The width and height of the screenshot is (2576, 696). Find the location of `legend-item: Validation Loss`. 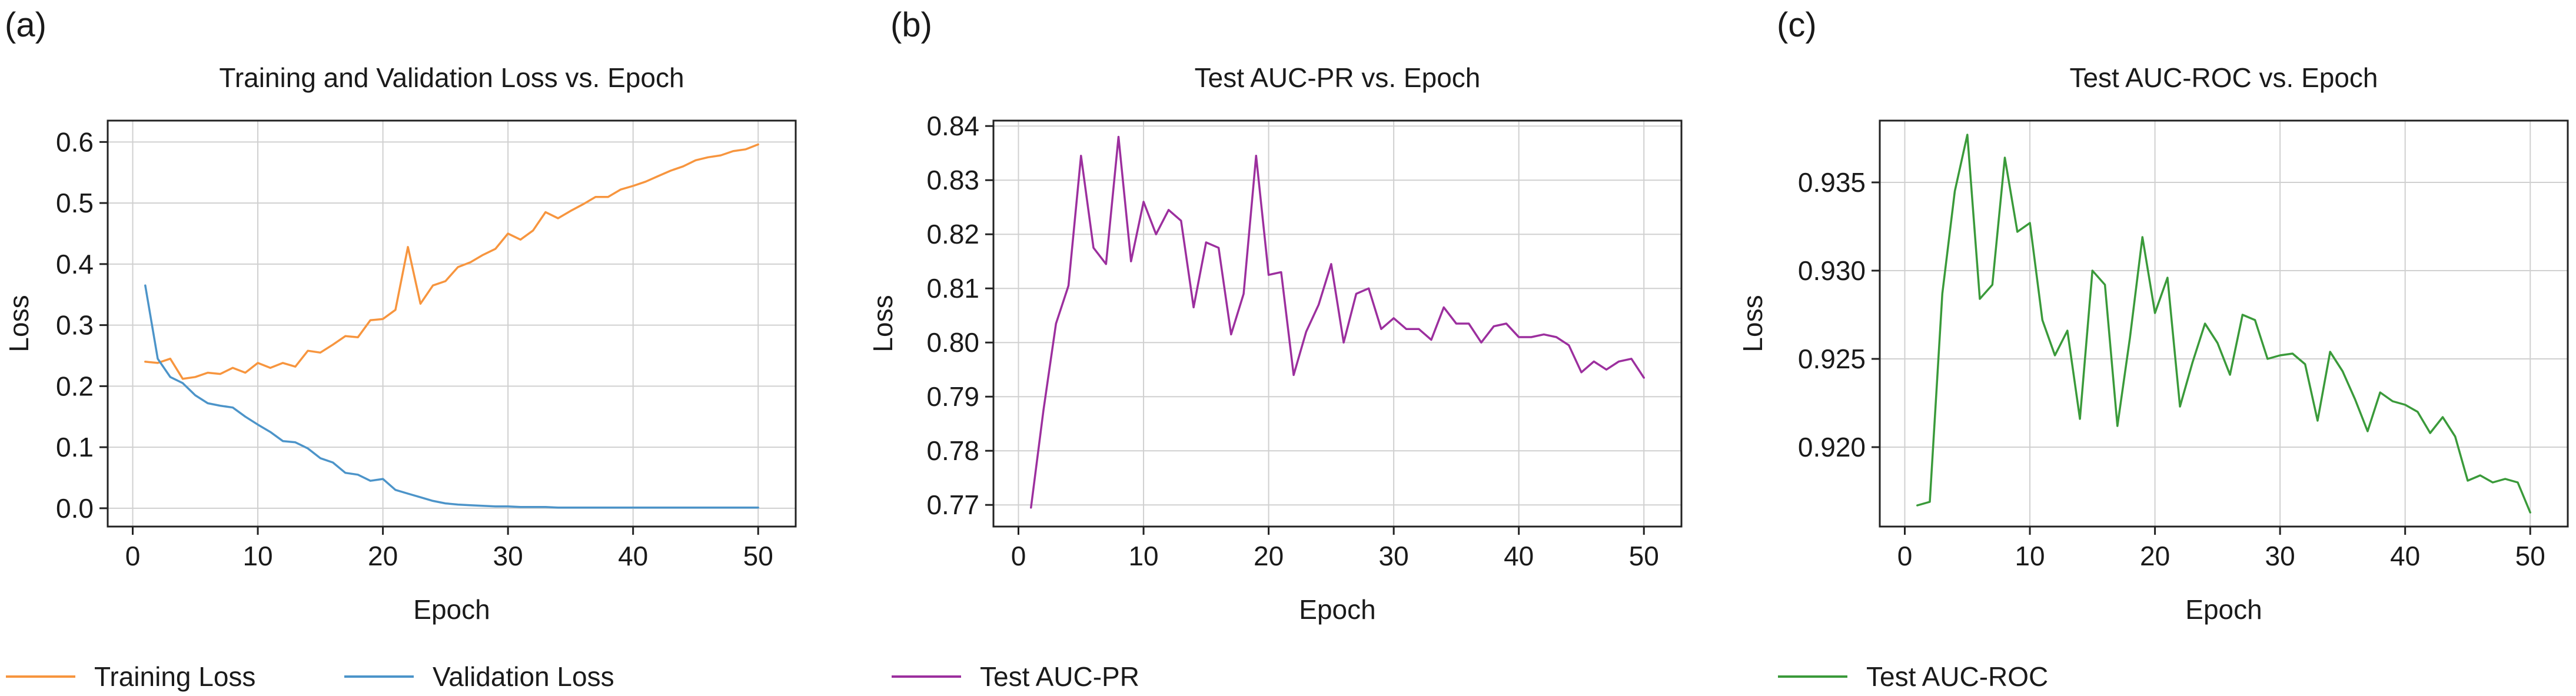

legend-item: Validation Loss is located at coordinates (479, 676).